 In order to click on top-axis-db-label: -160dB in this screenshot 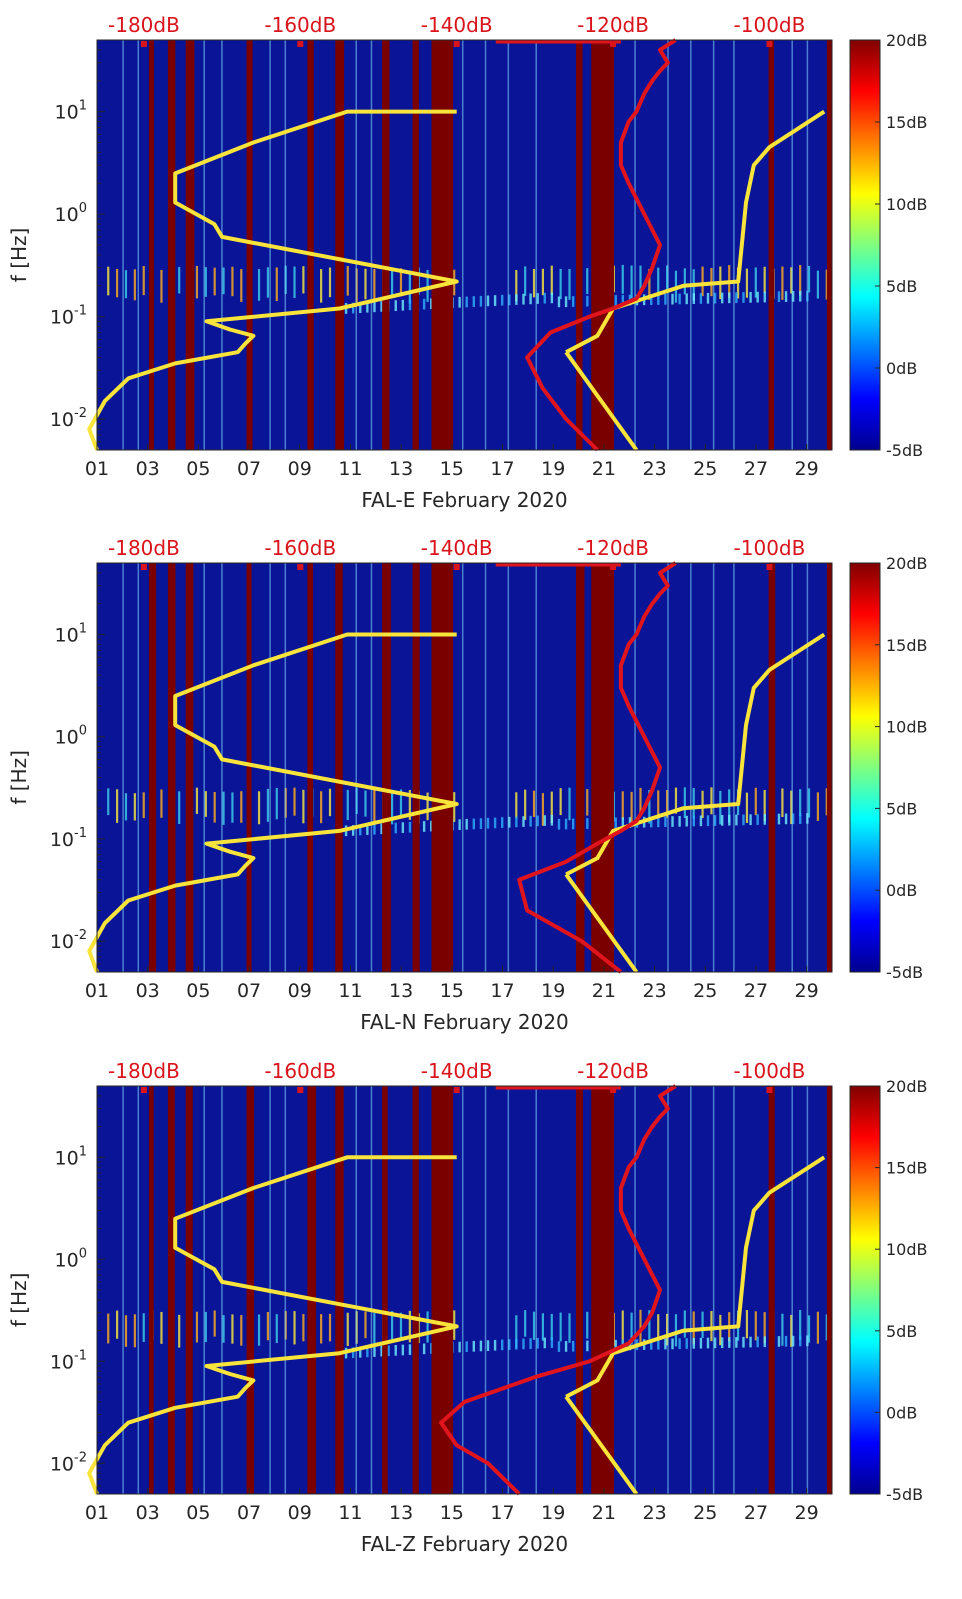, I will do `click(300, 1071)`.